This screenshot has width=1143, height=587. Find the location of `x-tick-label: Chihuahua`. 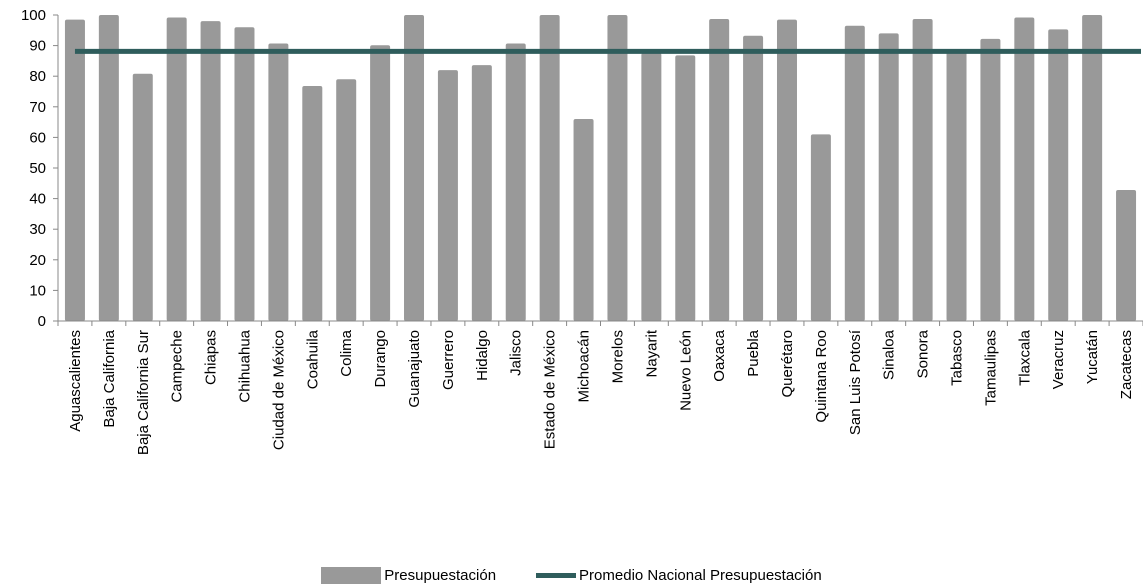

x-tick-label: Chihuahua is located at coordinates (244, 365).